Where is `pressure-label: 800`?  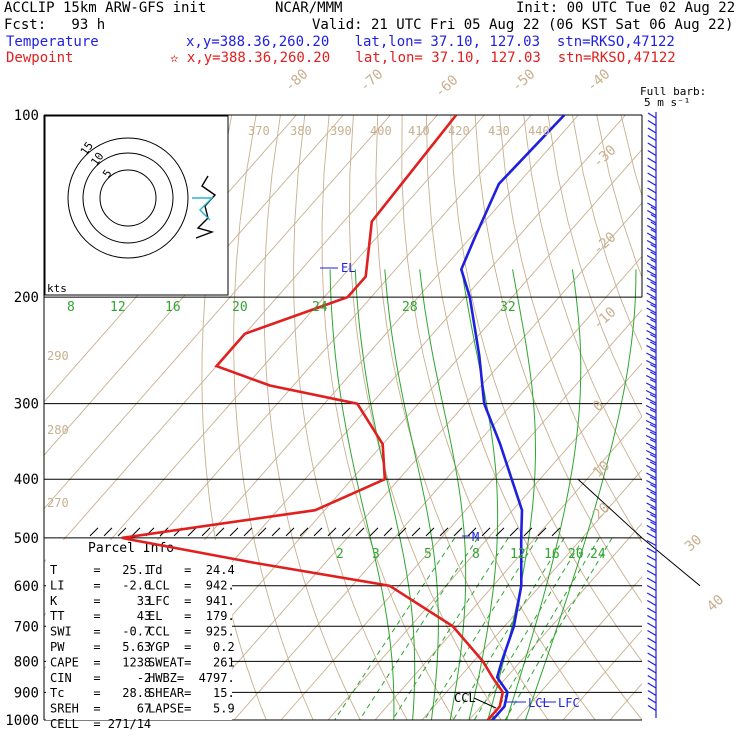
pressure-label: 800 is located at coordinates (26, 662).